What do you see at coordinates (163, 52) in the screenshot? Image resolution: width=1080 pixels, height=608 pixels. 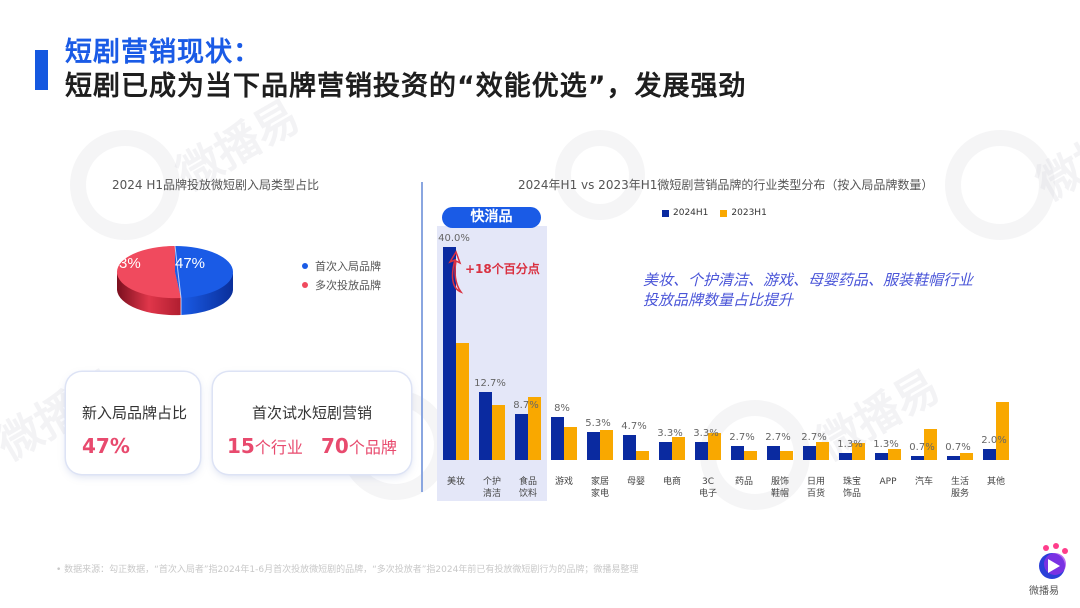 I see `page-title: 短剧营销现状：` at bounding box center [163, 52].